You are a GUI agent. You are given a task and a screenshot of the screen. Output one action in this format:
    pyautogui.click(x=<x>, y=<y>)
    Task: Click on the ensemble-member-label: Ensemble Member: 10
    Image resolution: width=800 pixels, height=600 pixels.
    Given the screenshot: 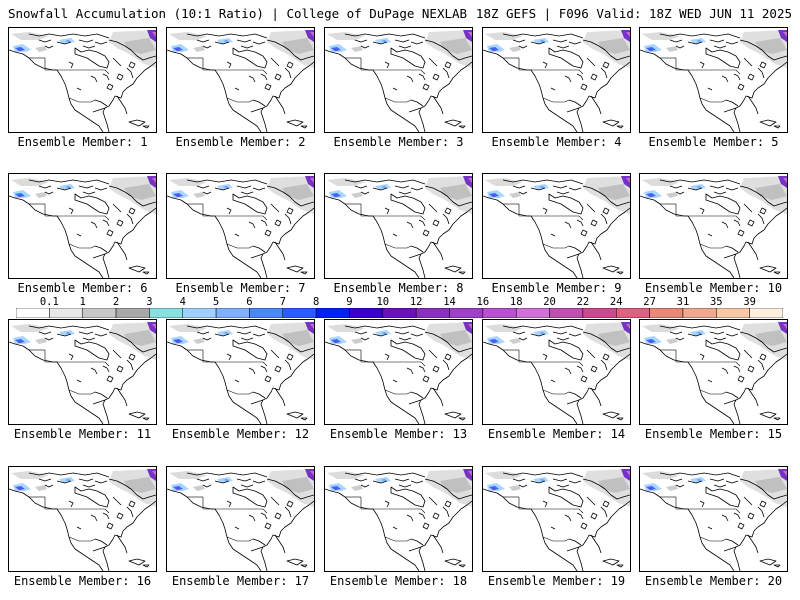 What is the action you would take?
    pyautogui.click(x=713, y=288)
    